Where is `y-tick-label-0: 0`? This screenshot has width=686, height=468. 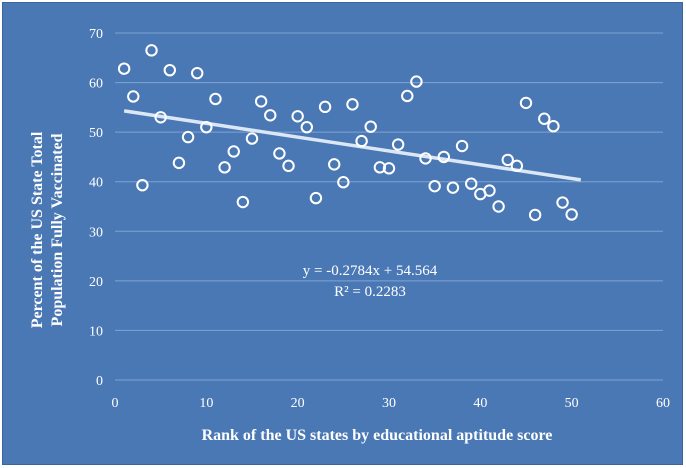
y-tick-label-0: 0 is located at coordinates (99, 381).